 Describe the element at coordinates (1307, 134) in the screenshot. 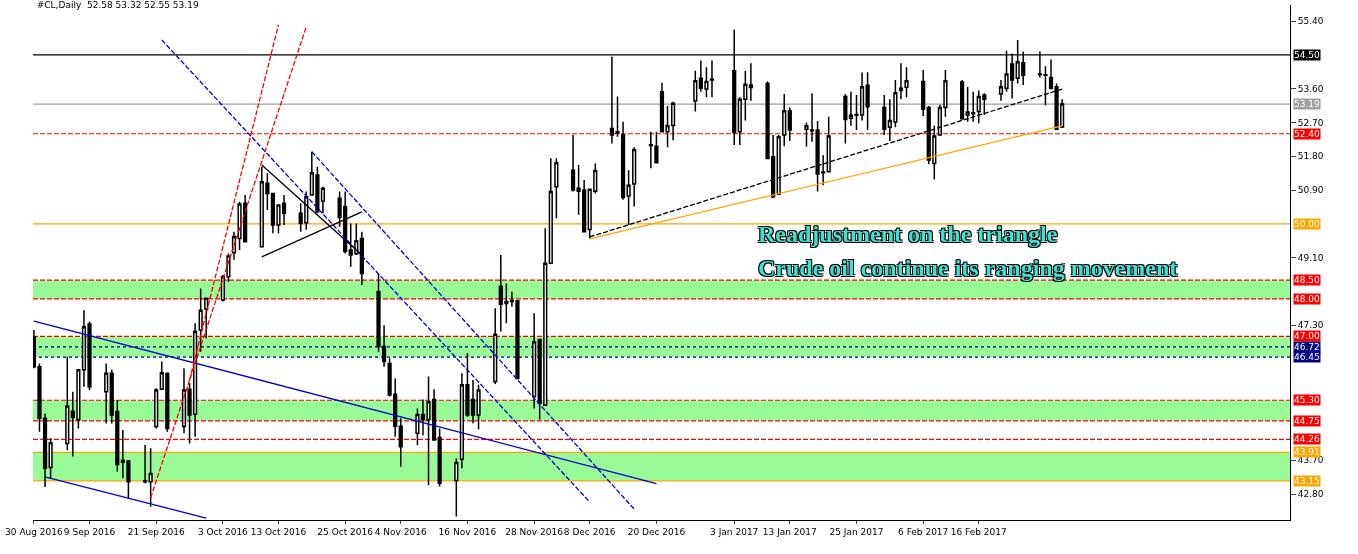

I see `ref-line-label: 52.40` at that location.